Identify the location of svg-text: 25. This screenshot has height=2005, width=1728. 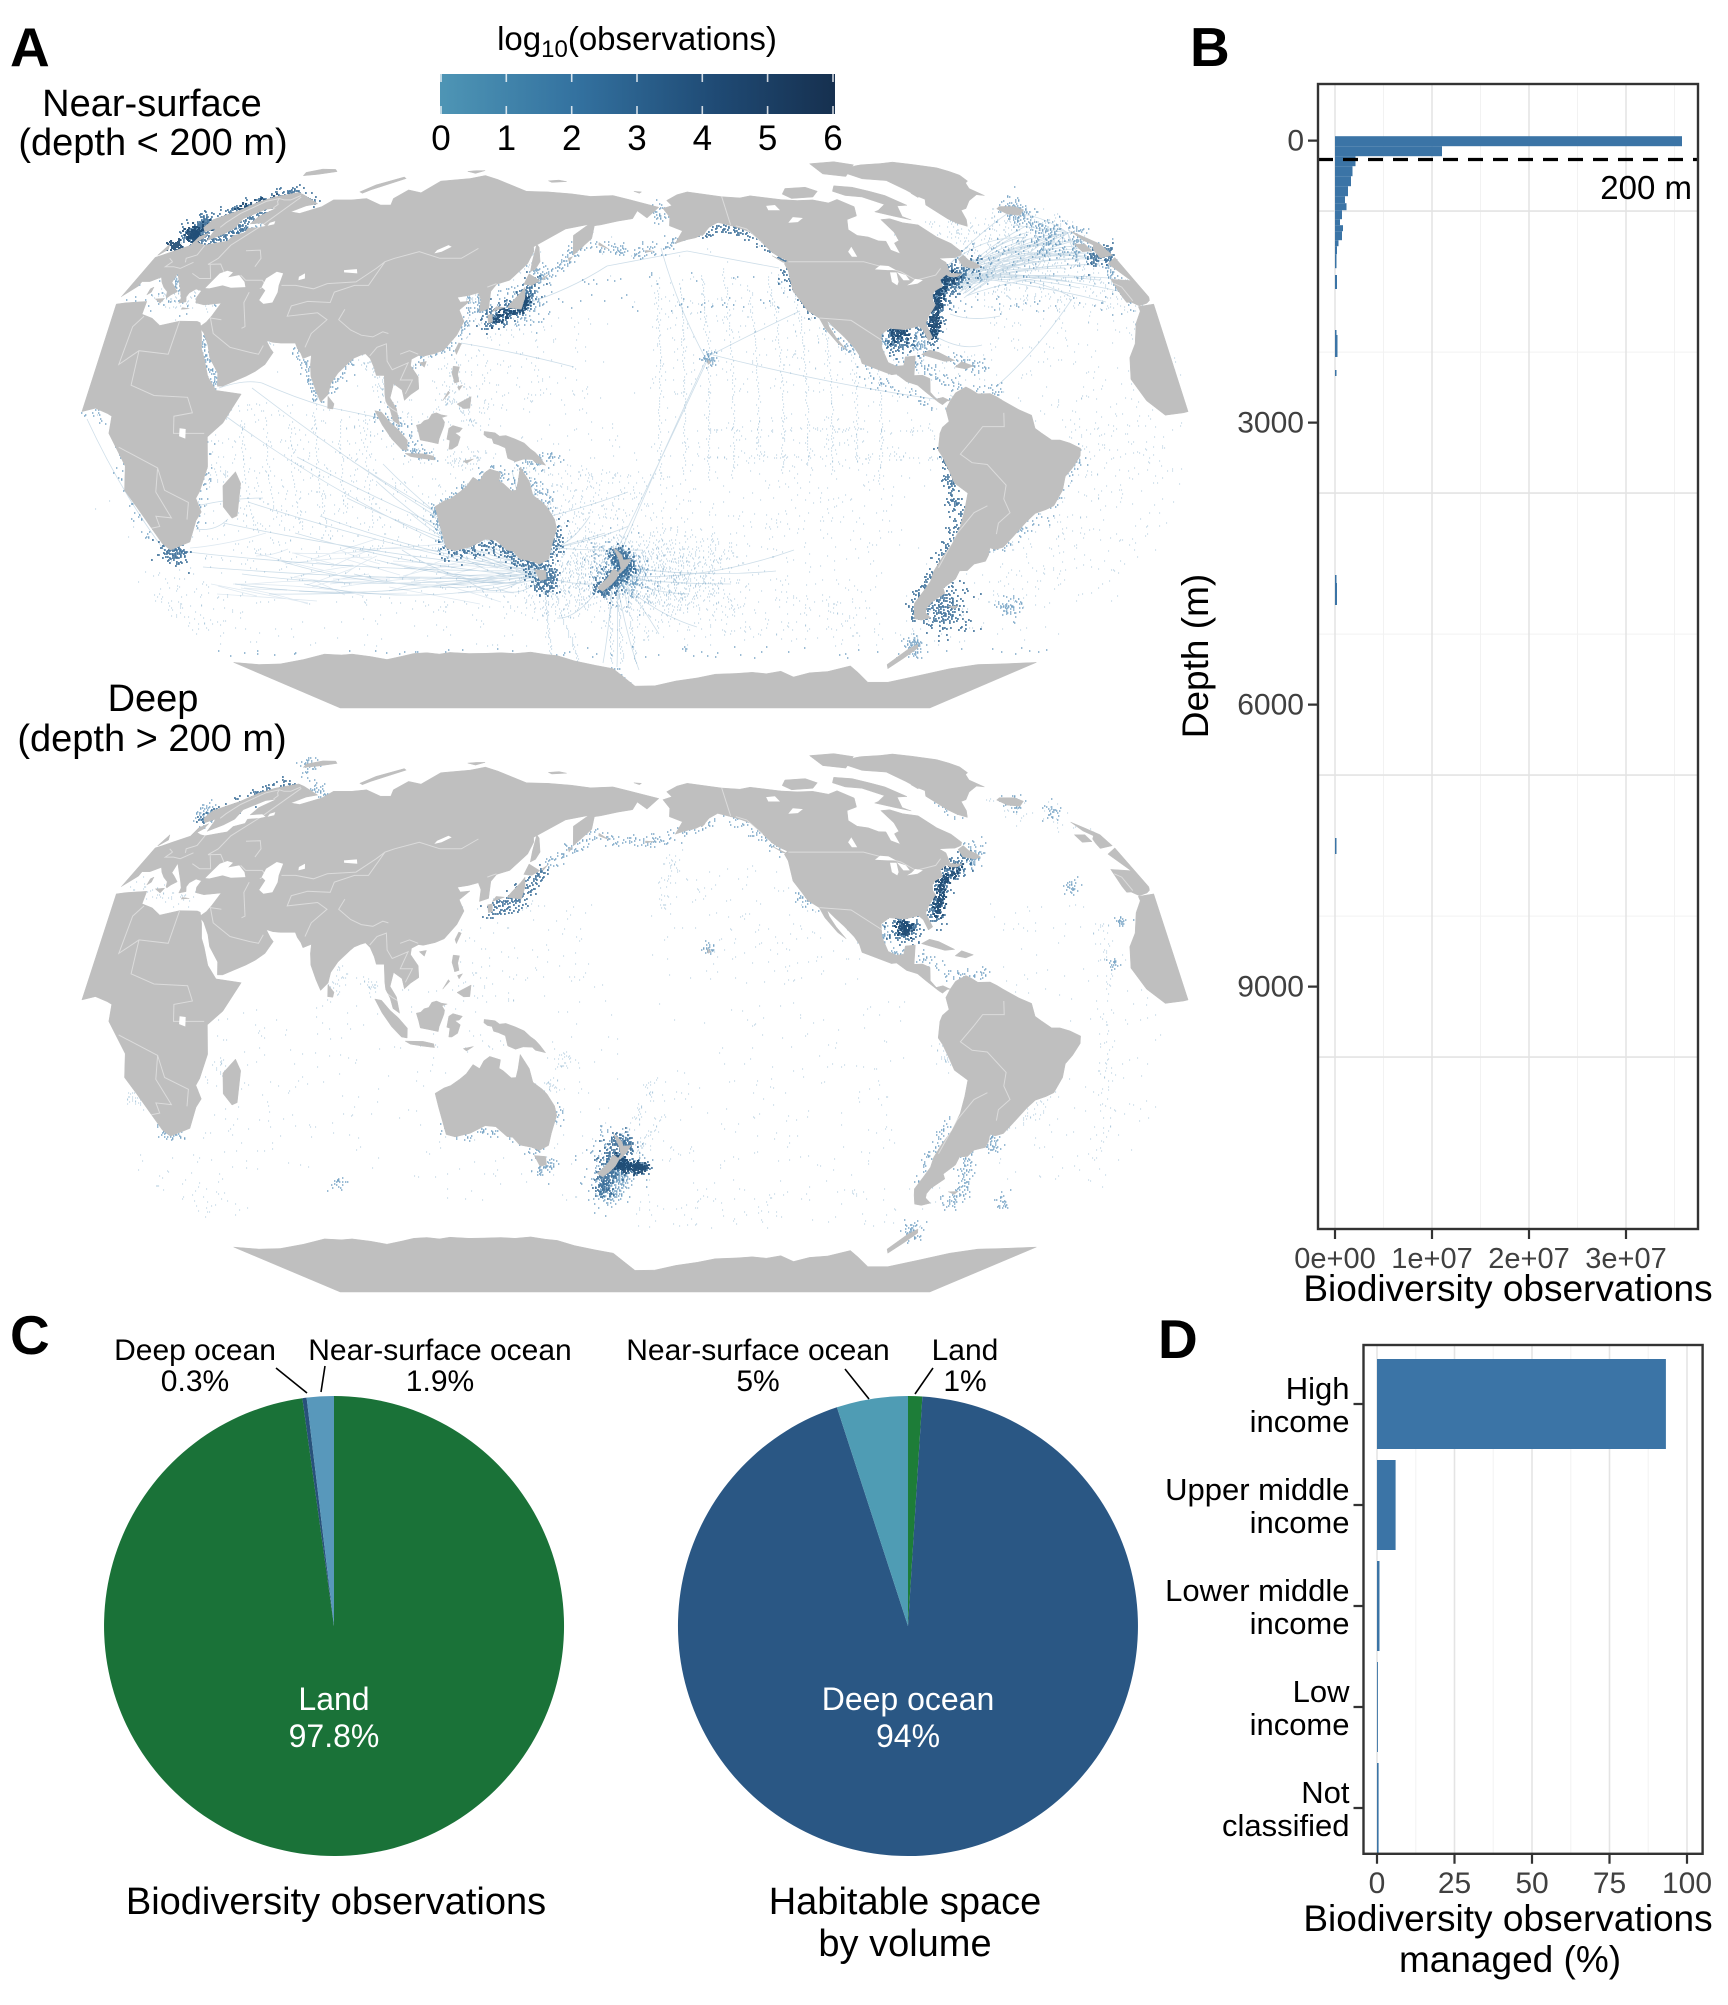
(1454, 1883).